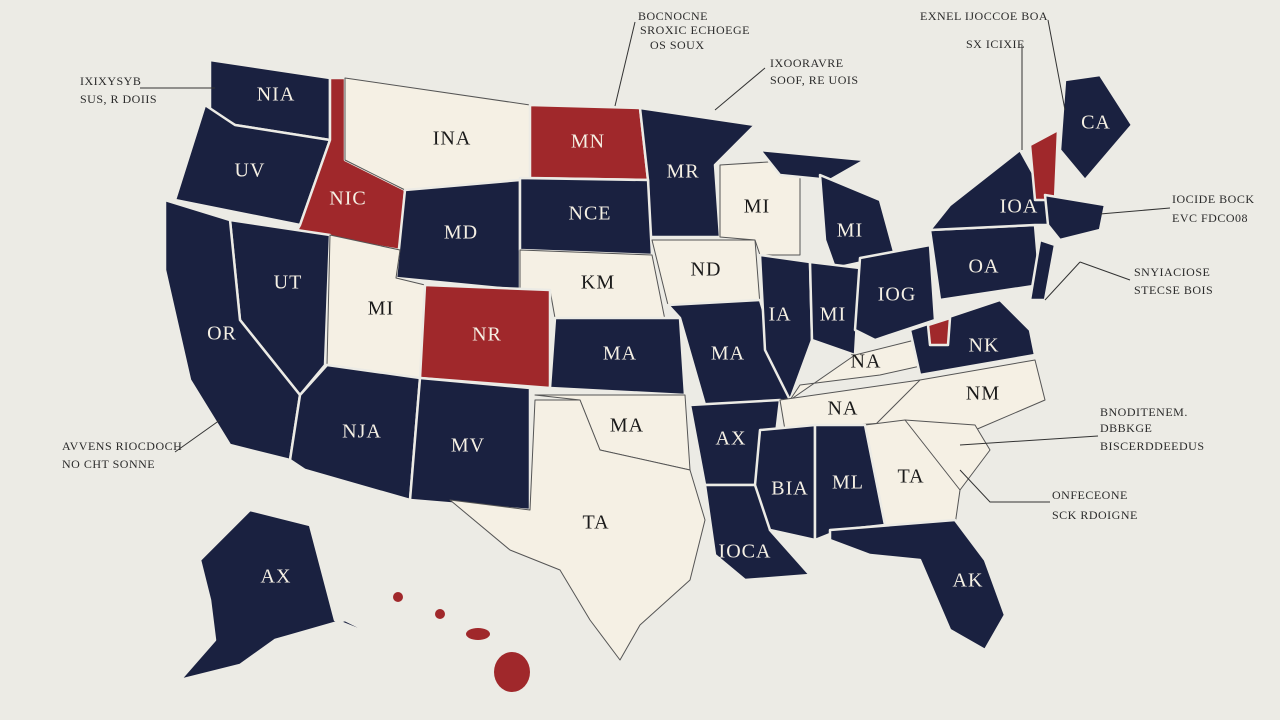  What do you see at coordinates (897, 295) in the screenshot?
I see `state-label: IOG` at bounding box center [897, 295].